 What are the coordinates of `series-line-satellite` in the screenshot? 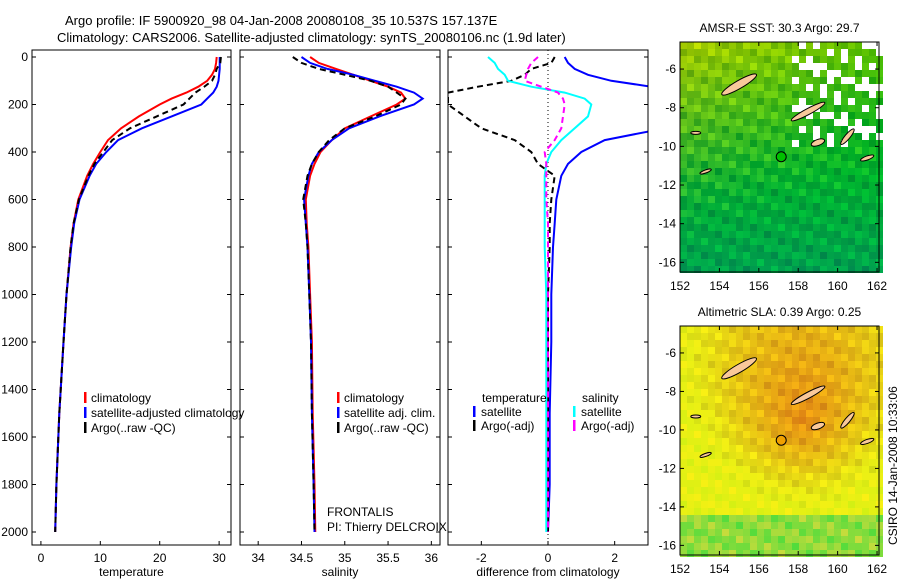 It's located at (597, 294).